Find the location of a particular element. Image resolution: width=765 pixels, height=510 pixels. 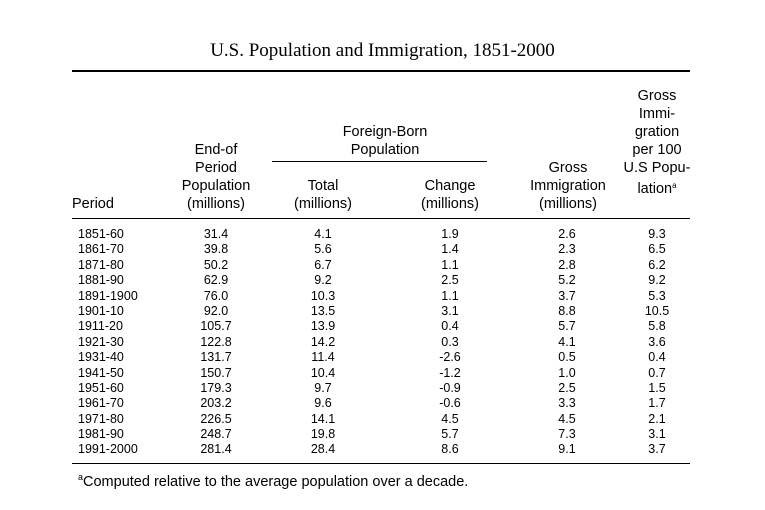

table-cell: 11.4 is located at coordinates (323, 357).